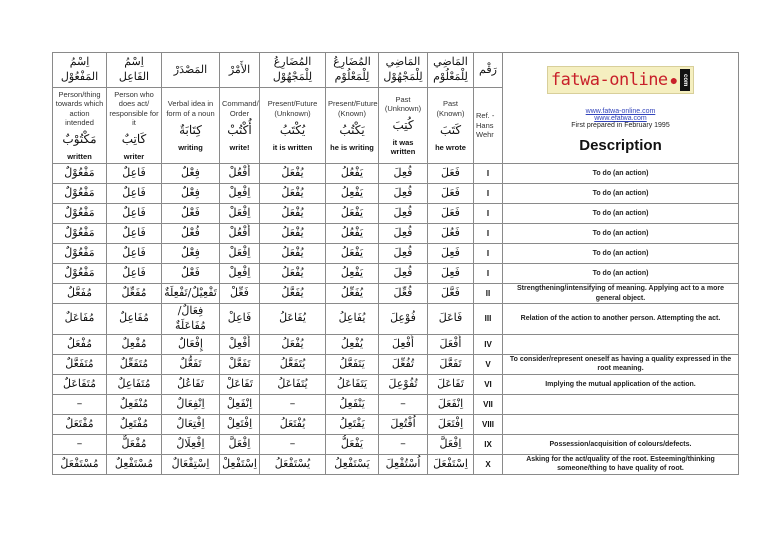  I want to click on form-present-passive: يُسْتَفْعَلُ, so click(292, 464).